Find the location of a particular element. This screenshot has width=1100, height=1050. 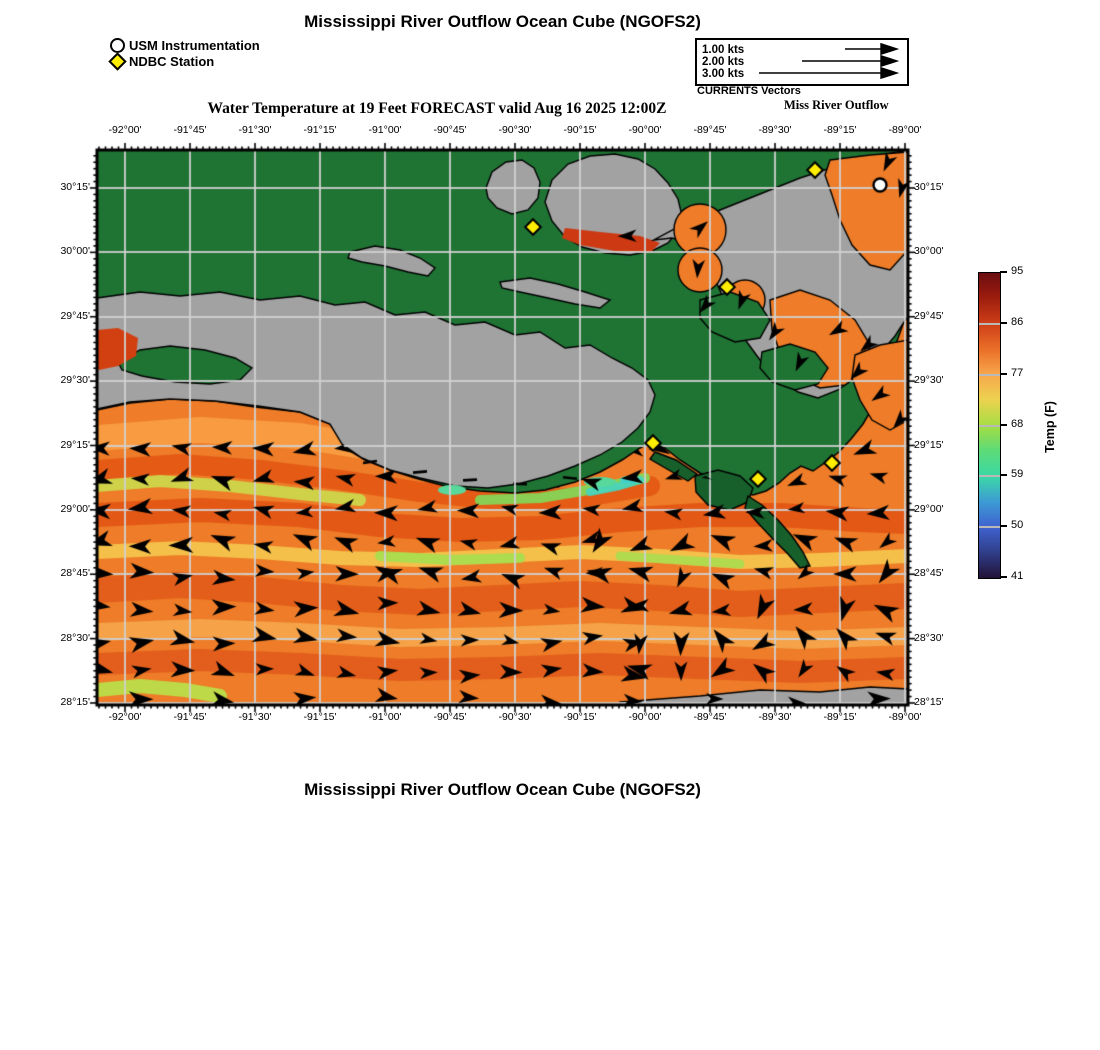

vector-key-label-1: 1.00 kts is located at coordinates (723, 50).